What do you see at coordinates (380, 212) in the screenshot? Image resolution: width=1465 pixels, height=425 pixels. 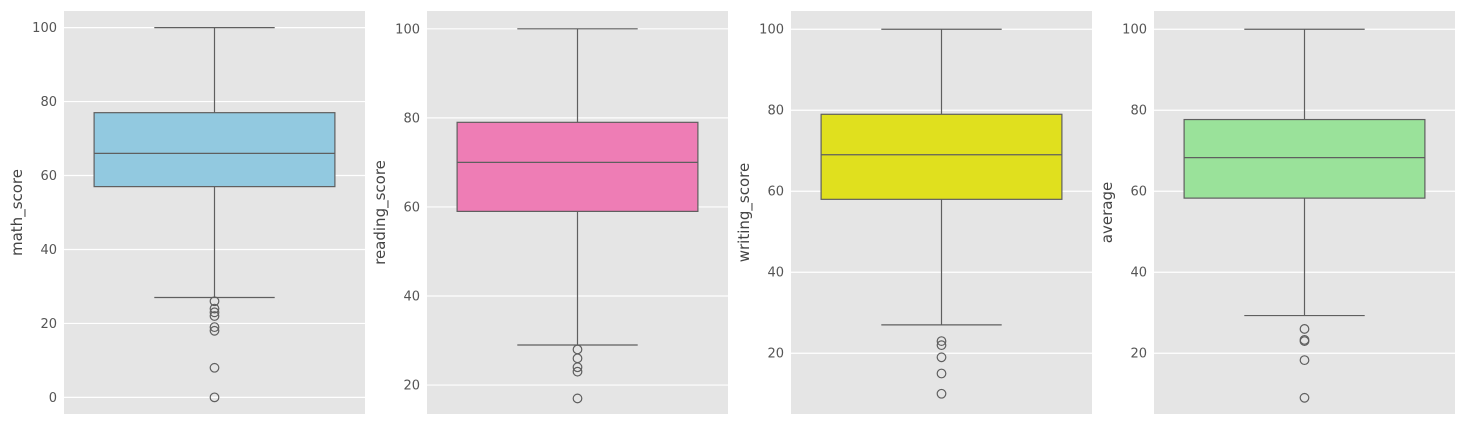 I see `y-axis-label: reading_score` at bounding box center [380, 212].